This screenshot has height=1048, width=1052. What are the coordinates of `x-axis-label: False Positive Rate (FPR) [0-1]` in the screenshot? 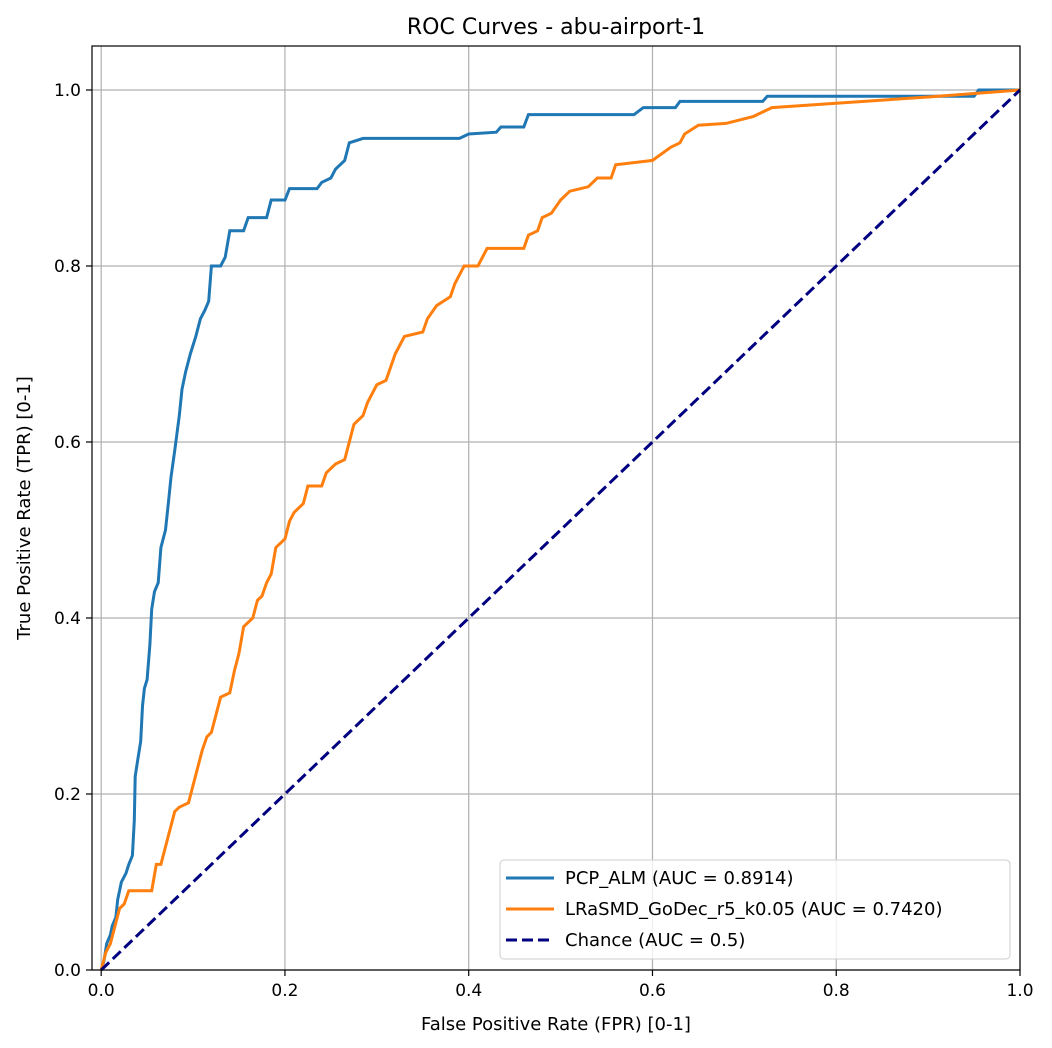 It's located at (556, 1024).